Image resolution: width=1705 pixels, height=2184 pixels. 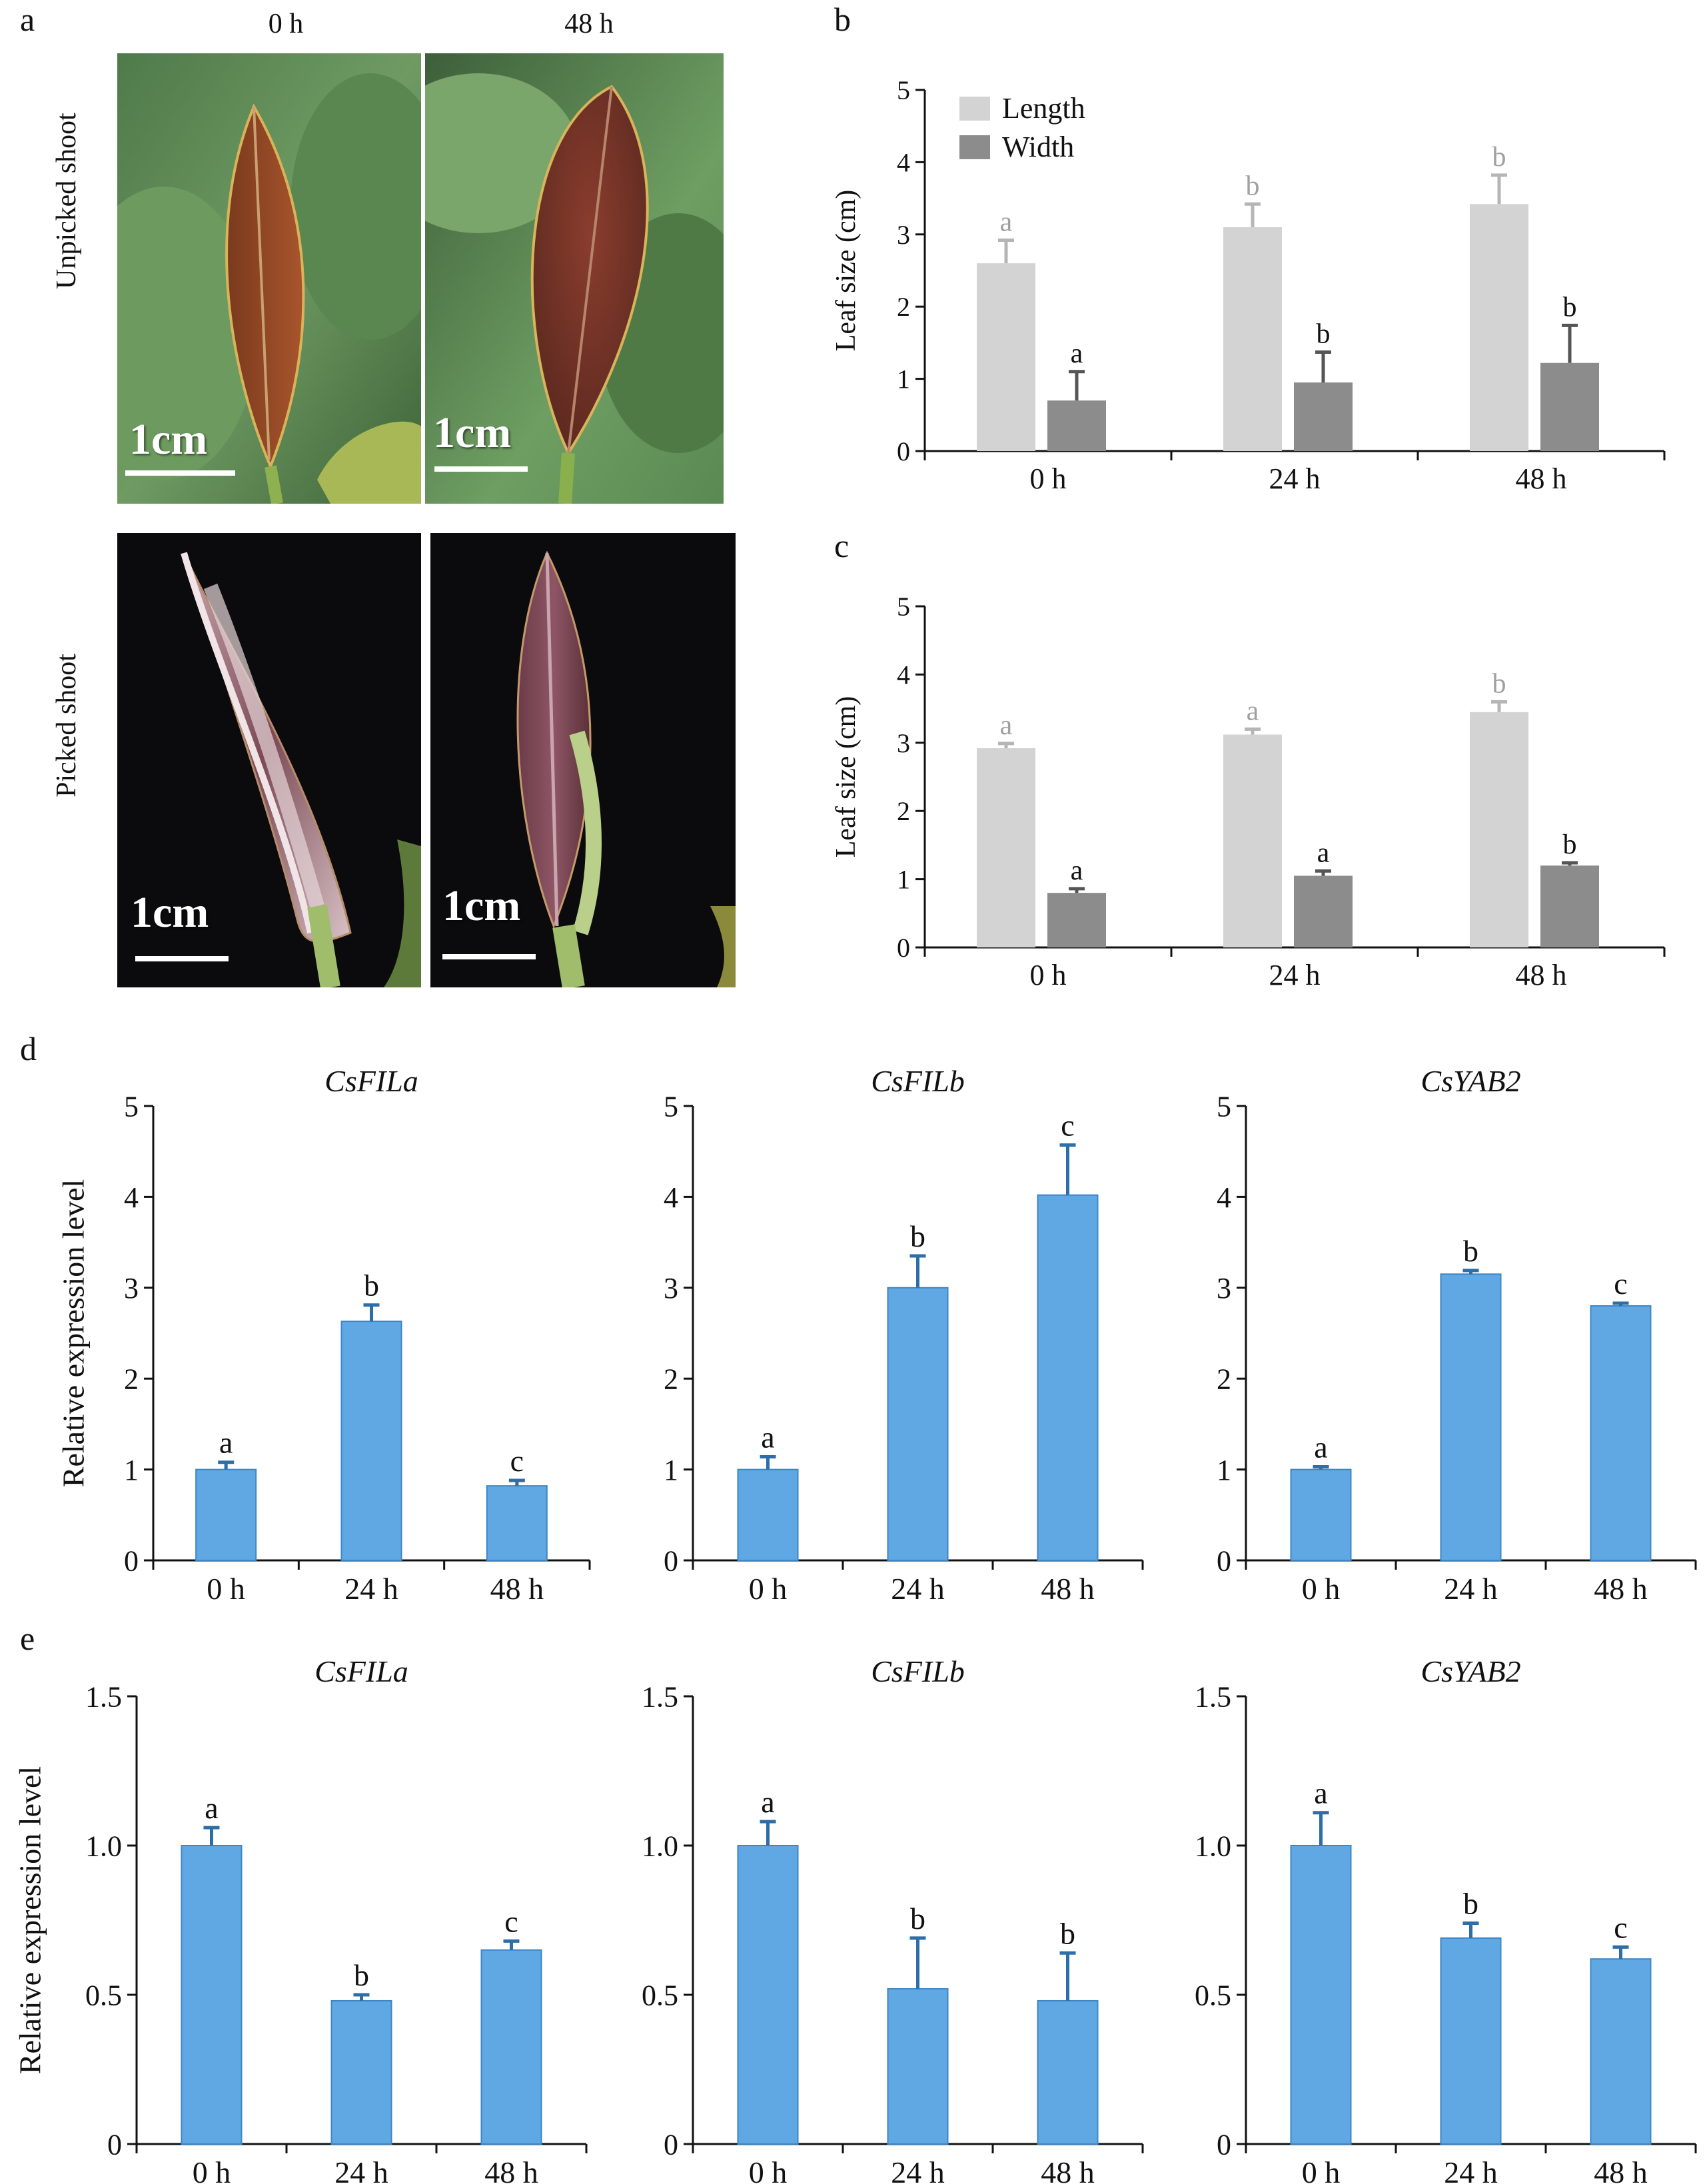 What do you see at coordinates (1043, 108) in the screenshot?
I see `legend-label: Length` at bounding box center [1043, 108].